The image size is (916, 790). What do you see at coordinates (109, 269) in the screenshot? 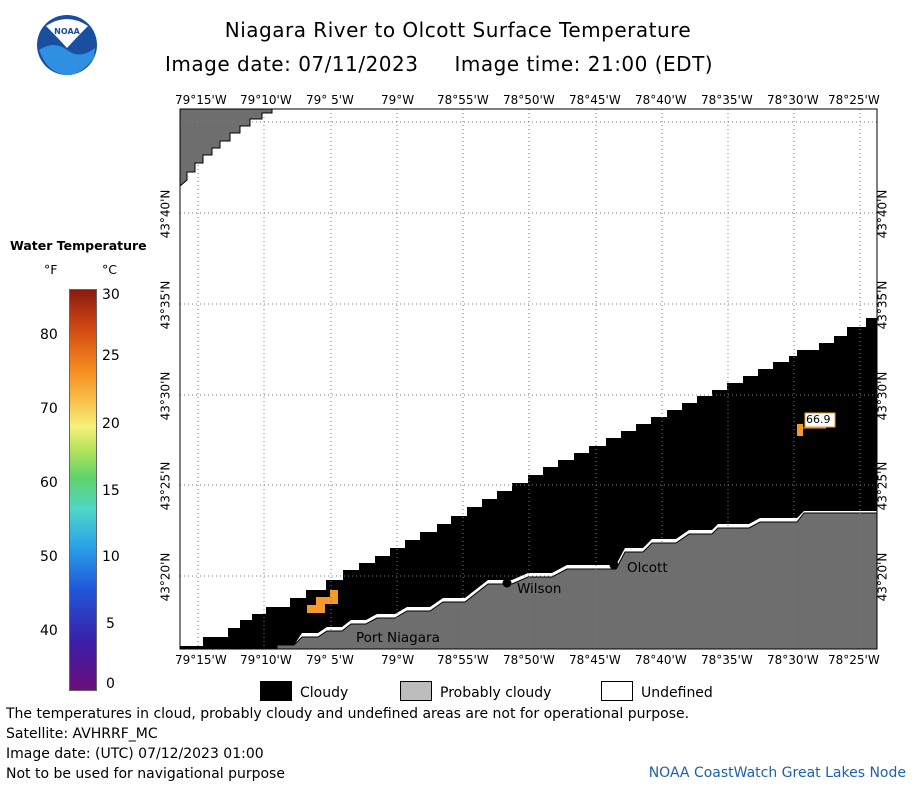
I see `unit-celsius: °C` at bounding box center [109, 269].